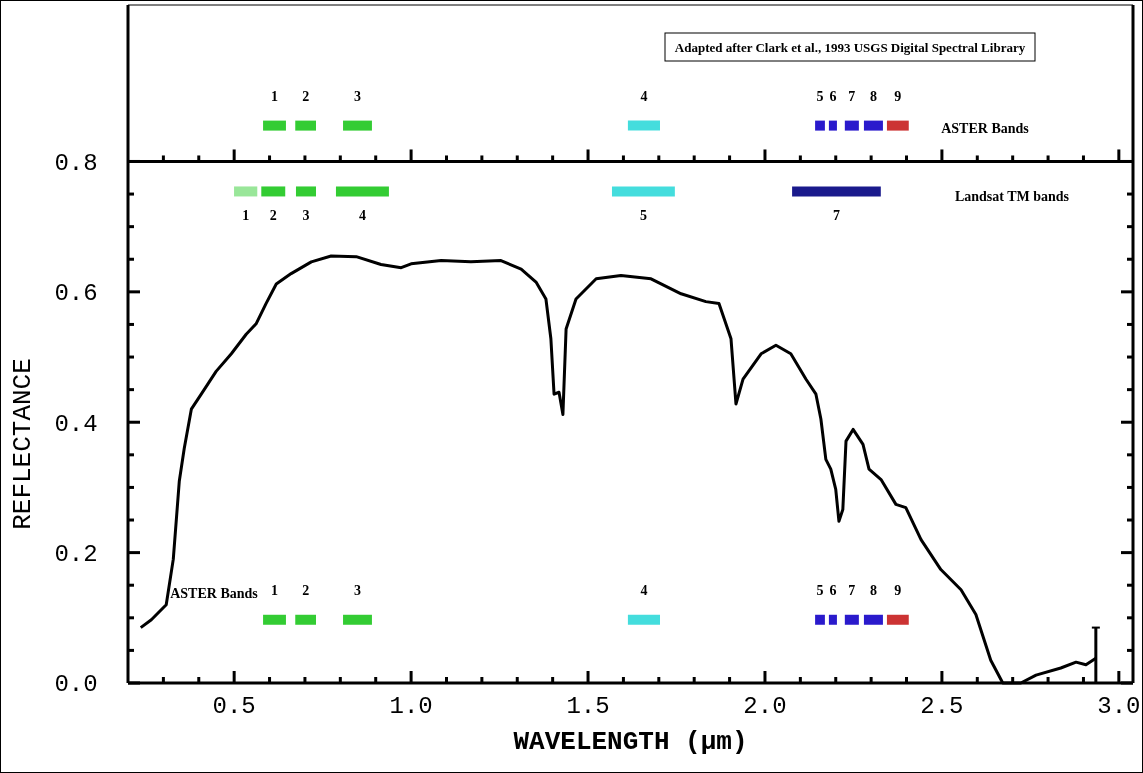 This screenshot has width=1143, height=773. Describe the element at coordinates (76, 424) in the screenshot. I see `y-tick-label: 0.4` at that location.